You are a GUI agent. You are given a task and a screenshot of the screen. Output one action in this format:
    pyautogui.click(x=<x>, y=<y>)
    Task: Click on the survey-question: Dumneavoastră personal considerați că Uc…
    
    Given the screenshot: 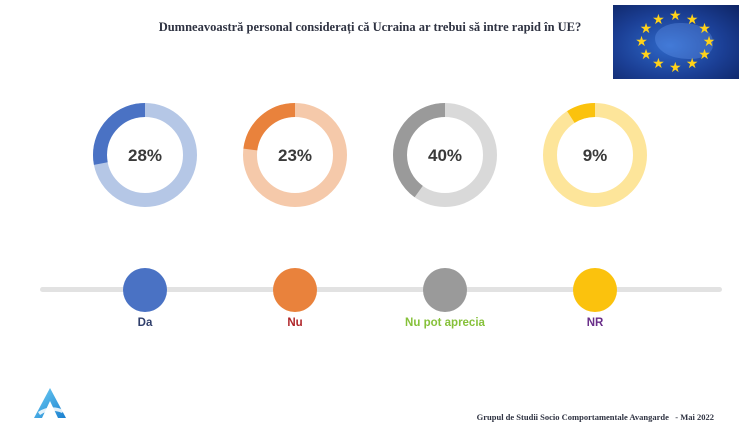 What is the action you would take?
    pyautogui.click(x=370, y=27)
    